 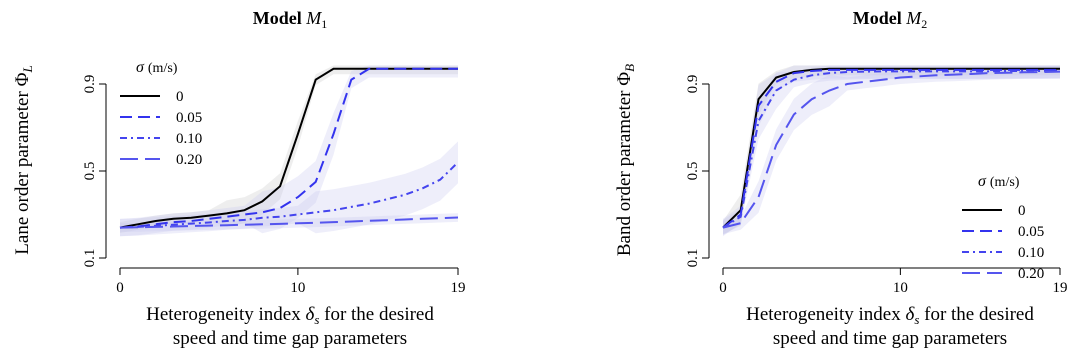 I want to click on y-axis-label: Lane order parameter ΦL, so click(x=23, y=159).